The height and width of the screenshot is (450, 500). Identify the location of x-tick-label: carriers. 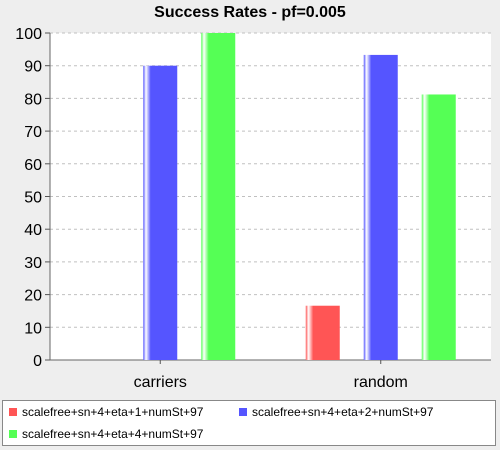
(160, 382).